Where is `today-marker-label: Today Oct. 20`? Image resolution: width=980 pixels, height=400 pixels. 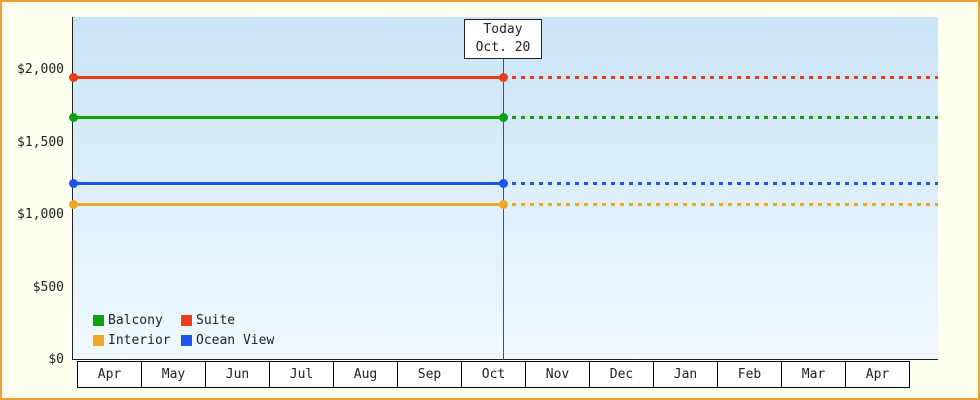
today-marker-label: Today Oct. 20 is located at coordinates (503, 39).